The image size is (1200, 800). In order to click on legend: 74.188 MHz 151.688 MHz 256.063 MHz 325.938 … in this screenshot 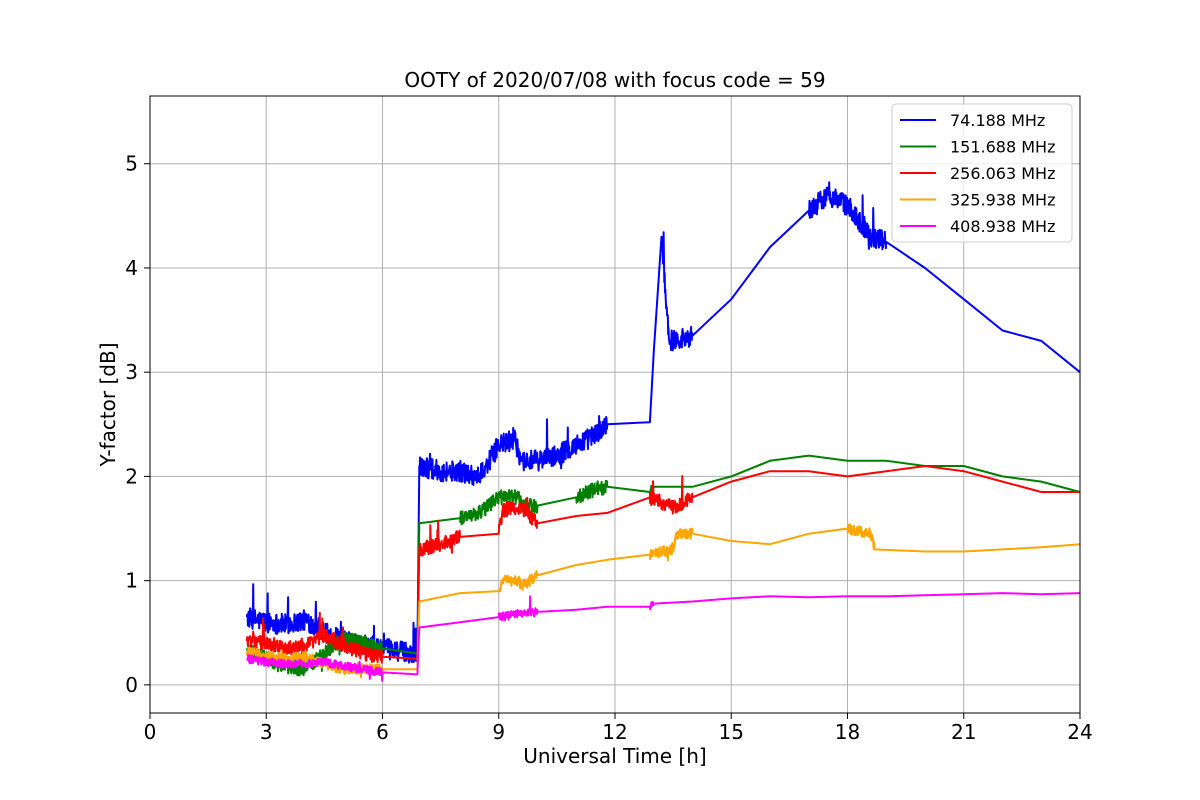, I will do `click(982, 173)`.